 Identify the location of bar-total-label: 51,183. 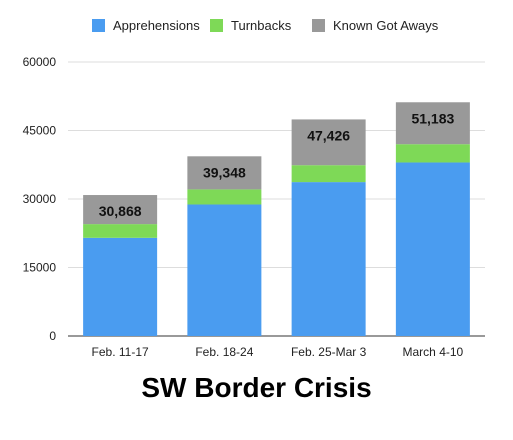
(432, 118).